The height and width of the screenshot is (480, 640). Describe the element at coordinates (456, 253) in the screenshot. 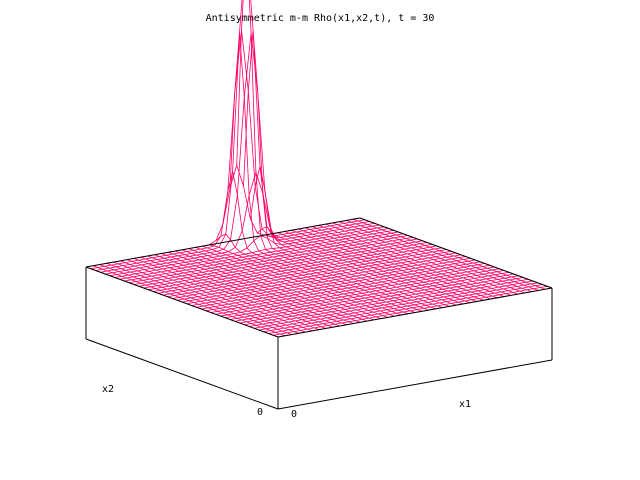

I see `box-edge-top-right` at that location.